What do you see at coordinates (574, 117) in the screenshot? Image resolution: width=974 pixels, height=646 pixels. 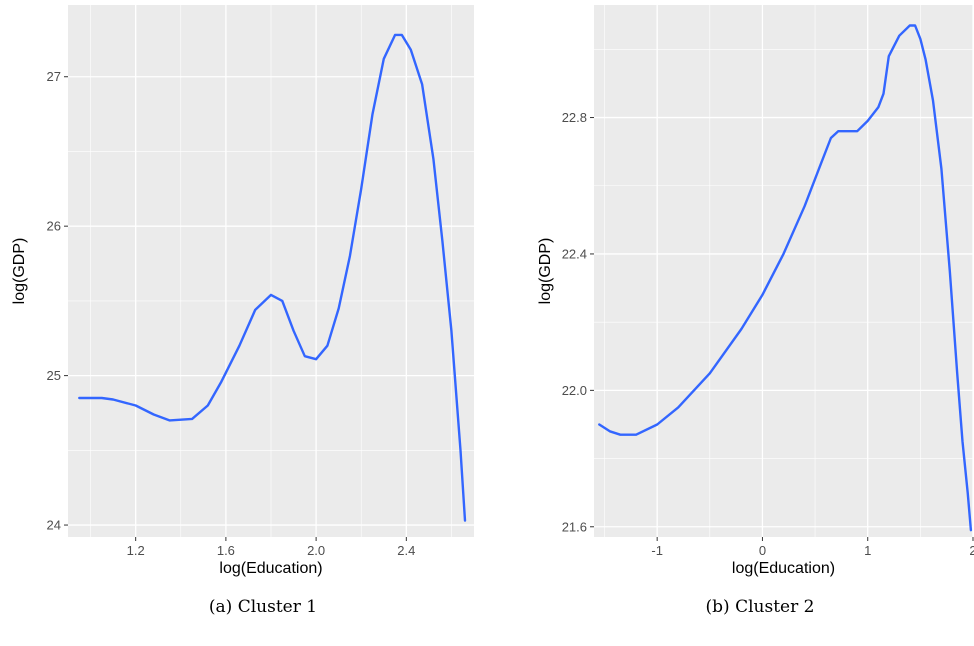 I see `y-tick-label: 22.8` at bounding box center [574, 117].